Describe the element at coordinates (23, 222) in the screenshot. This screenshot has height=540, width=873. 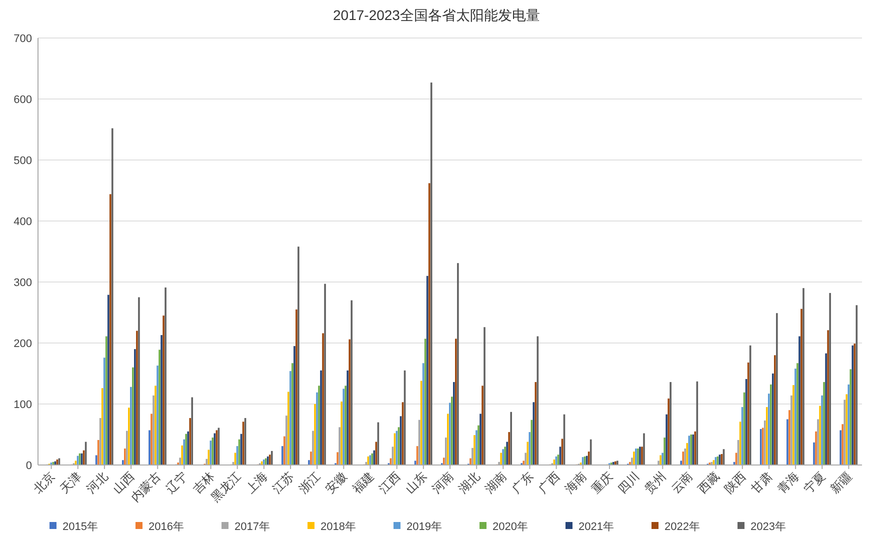
I see `y-tick-label: 400` at that location.